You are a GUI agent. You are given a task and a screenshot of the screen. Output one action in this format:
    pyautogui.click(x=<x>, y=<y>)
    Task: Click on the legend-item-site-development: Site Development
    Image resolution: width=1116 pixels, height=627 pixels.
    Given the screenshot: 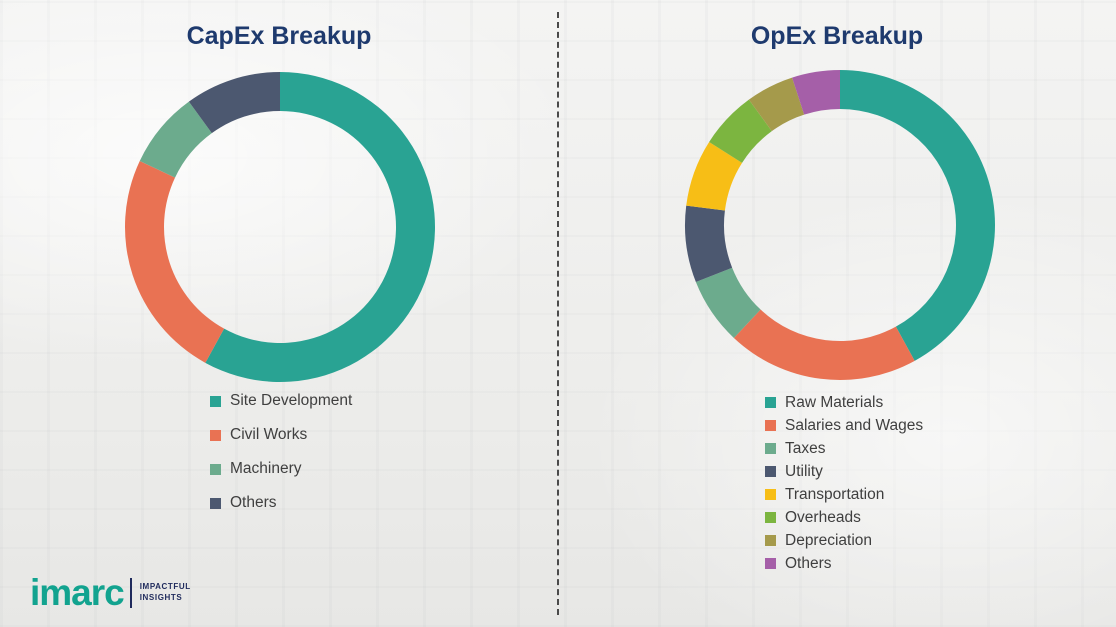 What is the action you would take?
    pyautogui.click(x=281, y=401)
    